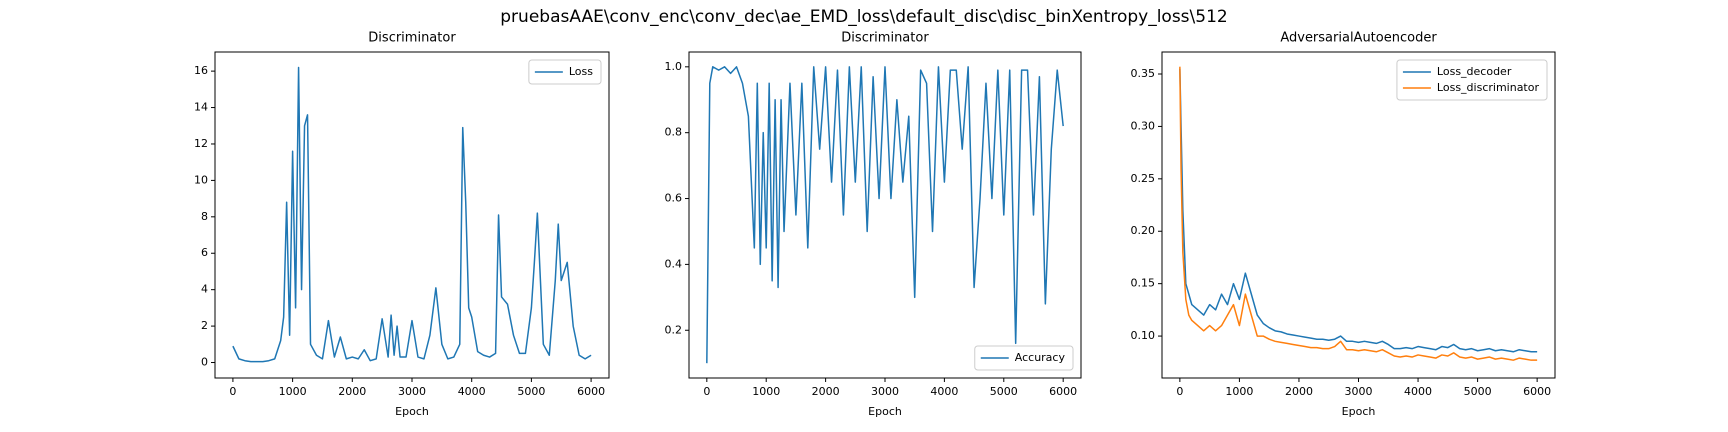  I want to click on legend-label: Loss, so click(581, 71).